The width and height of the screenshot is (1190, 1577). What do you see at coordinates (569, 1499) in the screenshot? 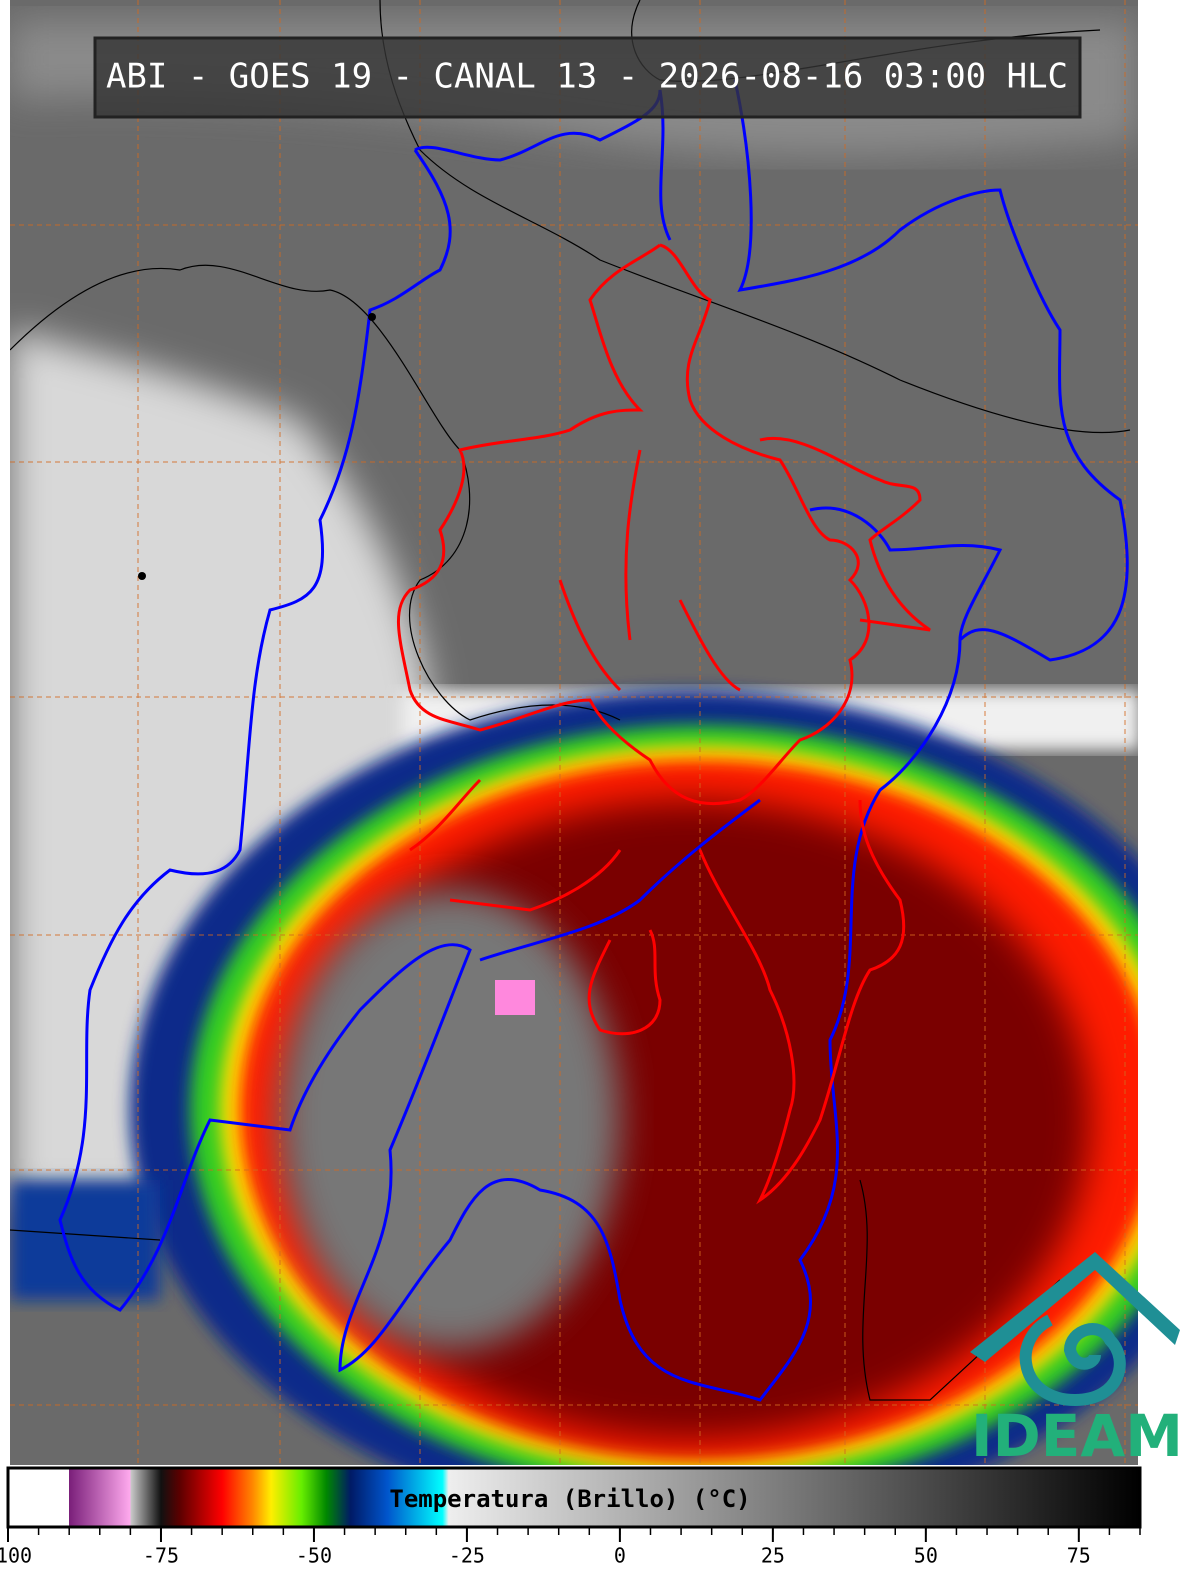
I see `colorbar-label: Temperatura (Brillo) (°C)` at bounding box center [569, 1499].